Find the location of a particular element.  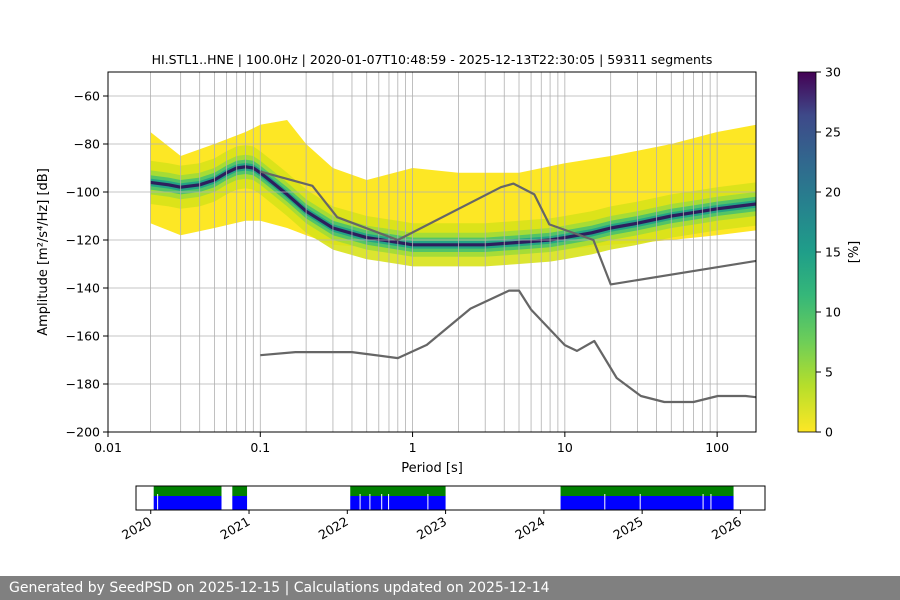

timeline-tick-label: 2023 is located at coordinates (431, 528).